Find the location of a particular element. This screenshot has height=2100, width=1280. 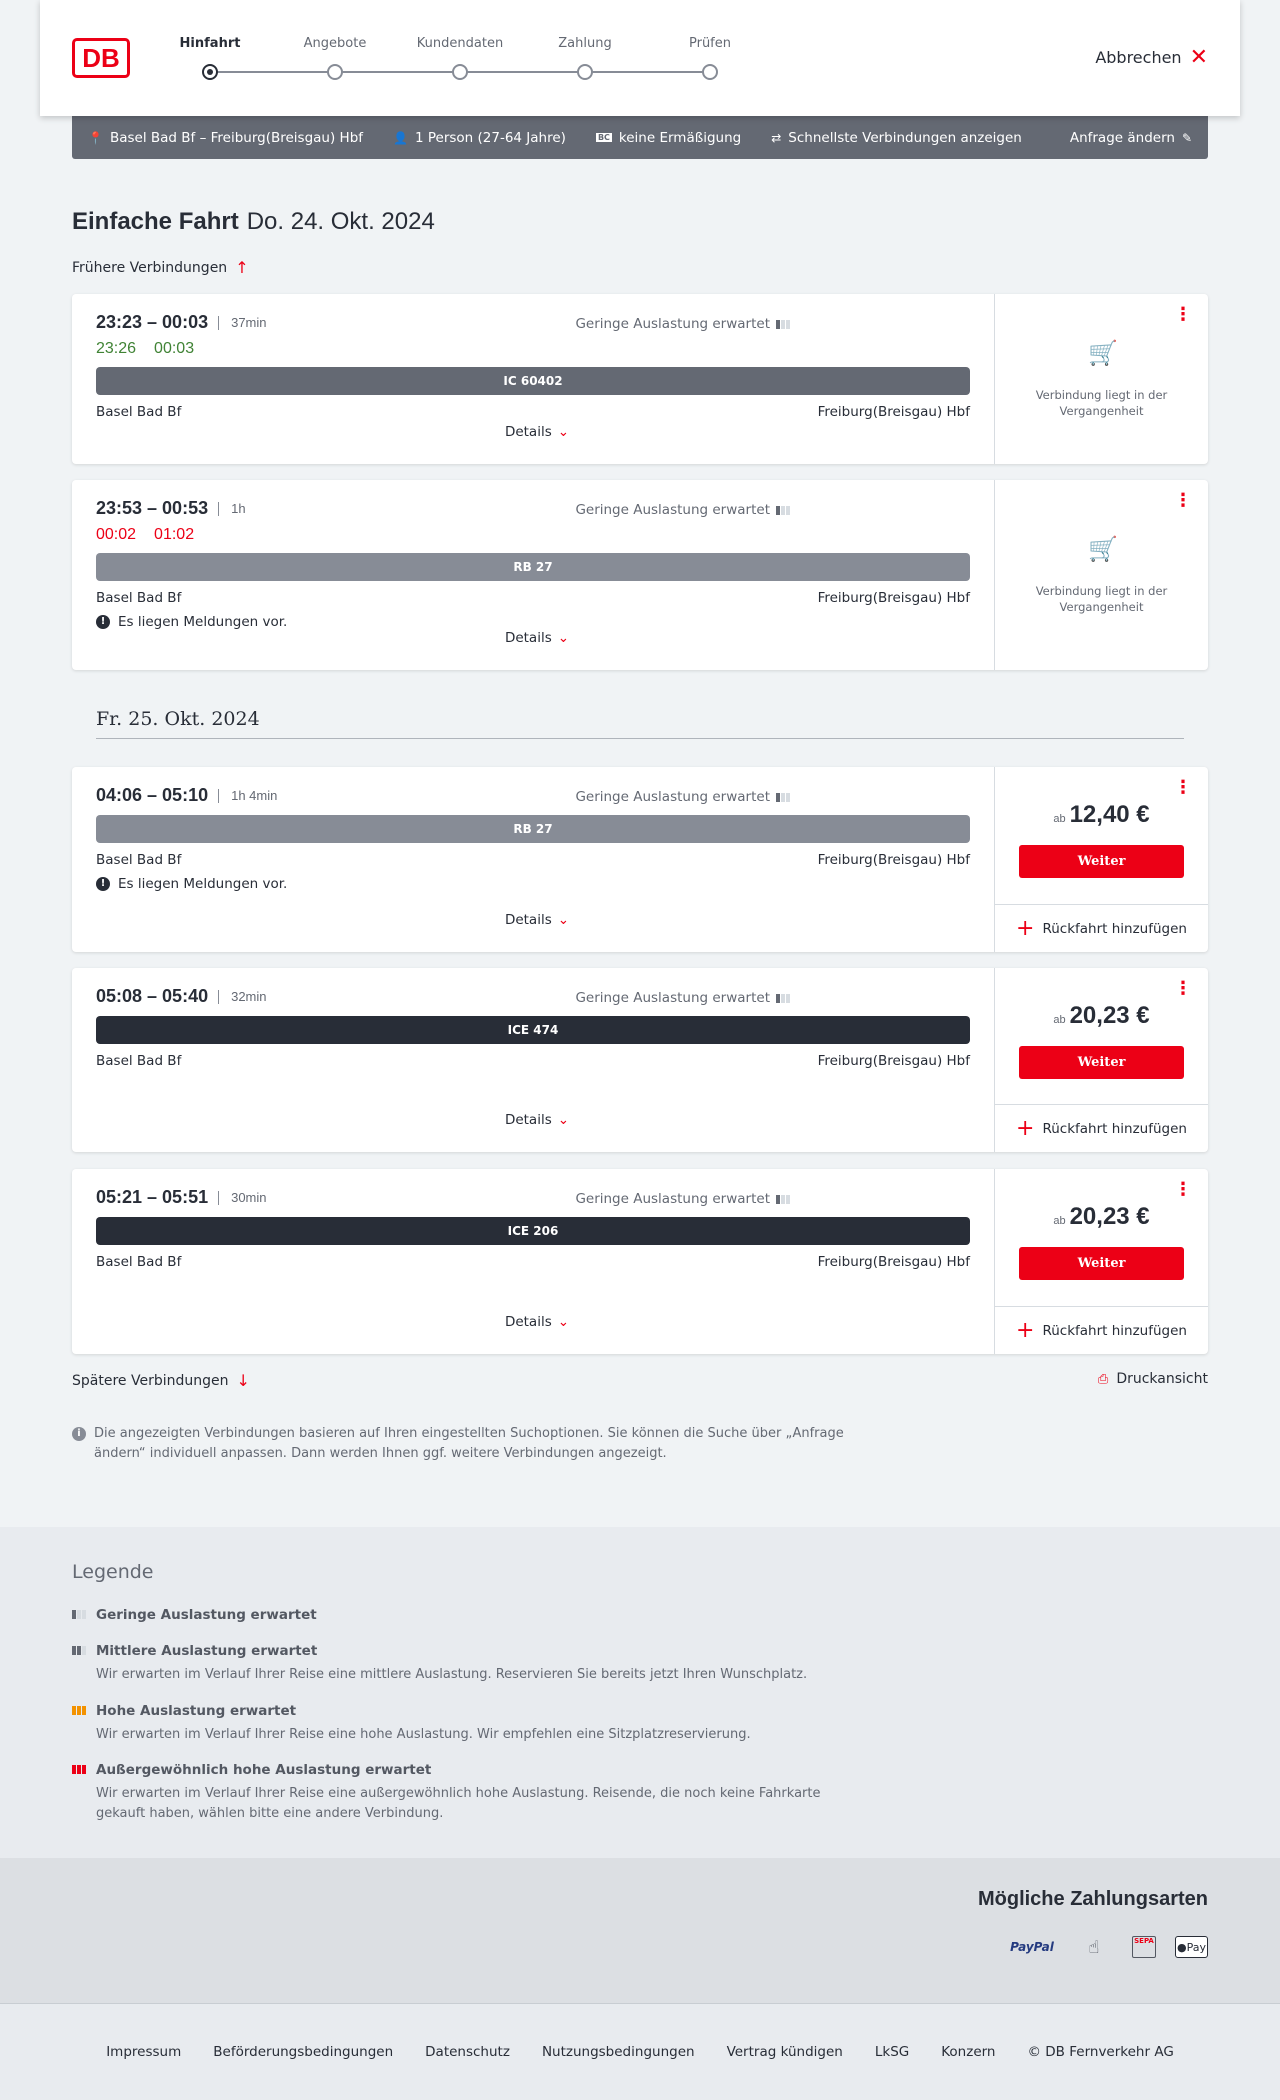

legend-item-title: Geringe Auslastung erwartet is located at coordinates (206, 1615).